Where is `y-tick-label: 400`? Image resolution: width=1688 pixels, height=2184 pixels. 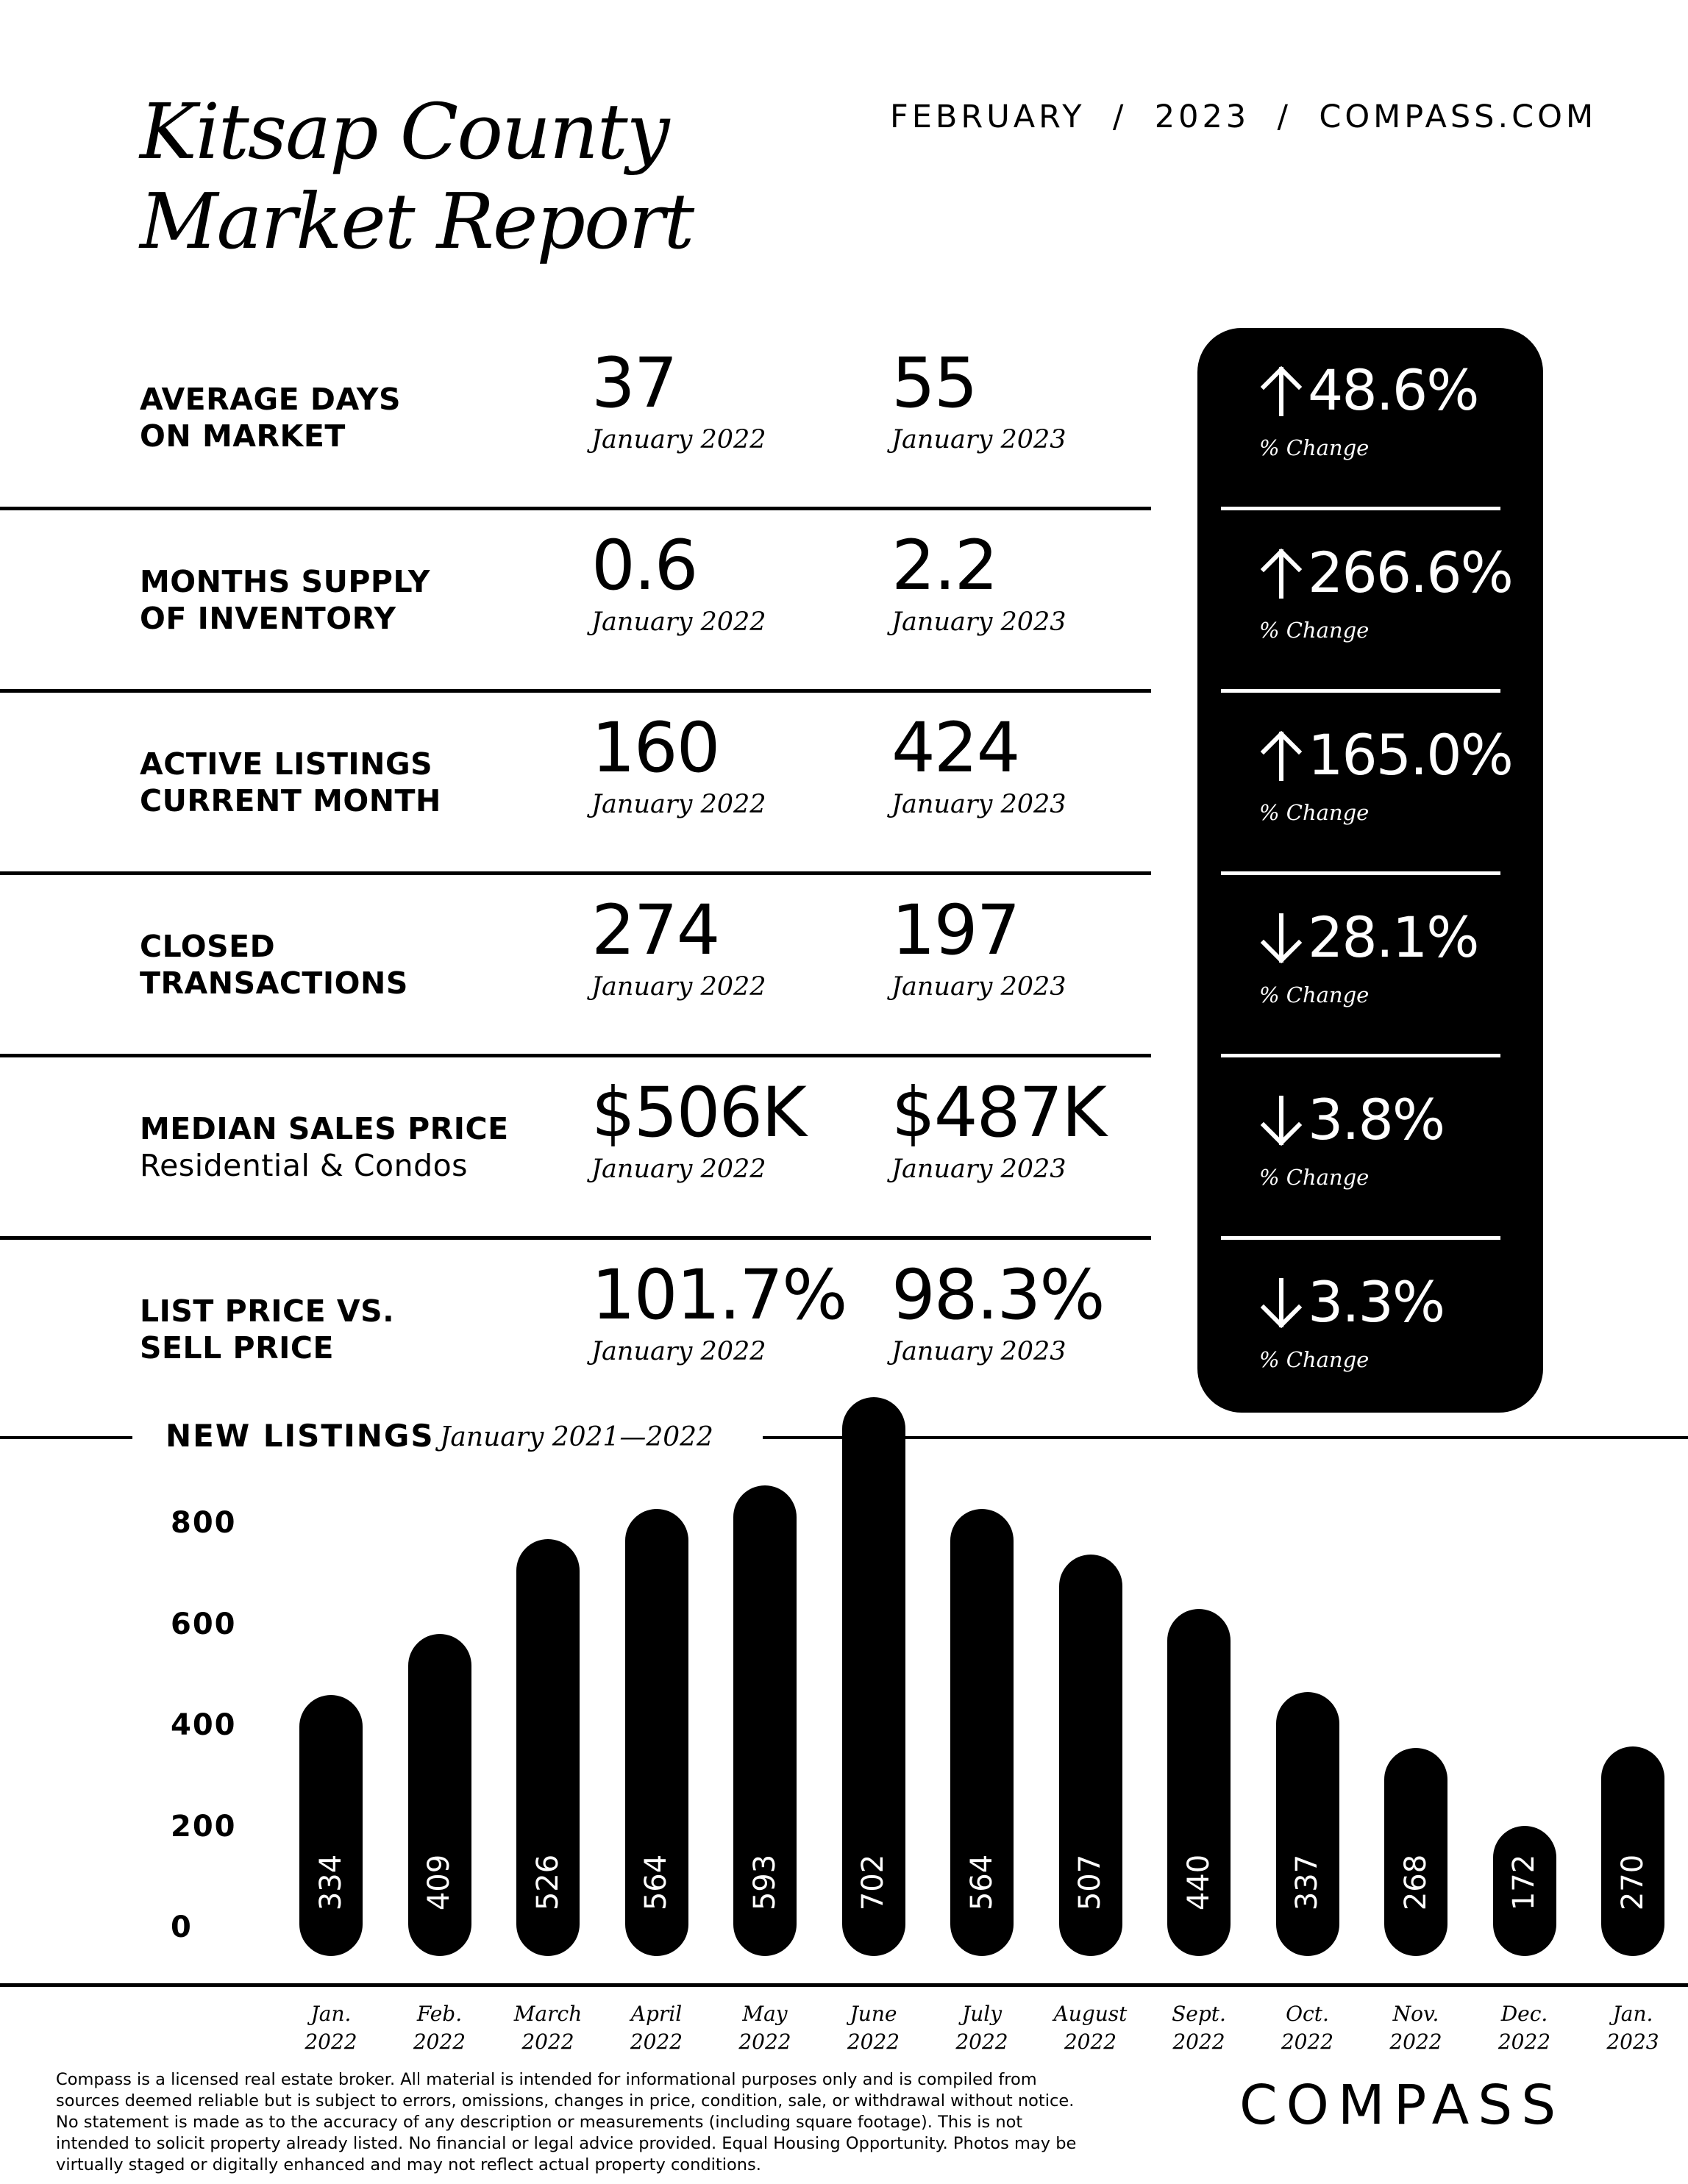 y-tick-label: 400 is located at coordinates (204, 1725).